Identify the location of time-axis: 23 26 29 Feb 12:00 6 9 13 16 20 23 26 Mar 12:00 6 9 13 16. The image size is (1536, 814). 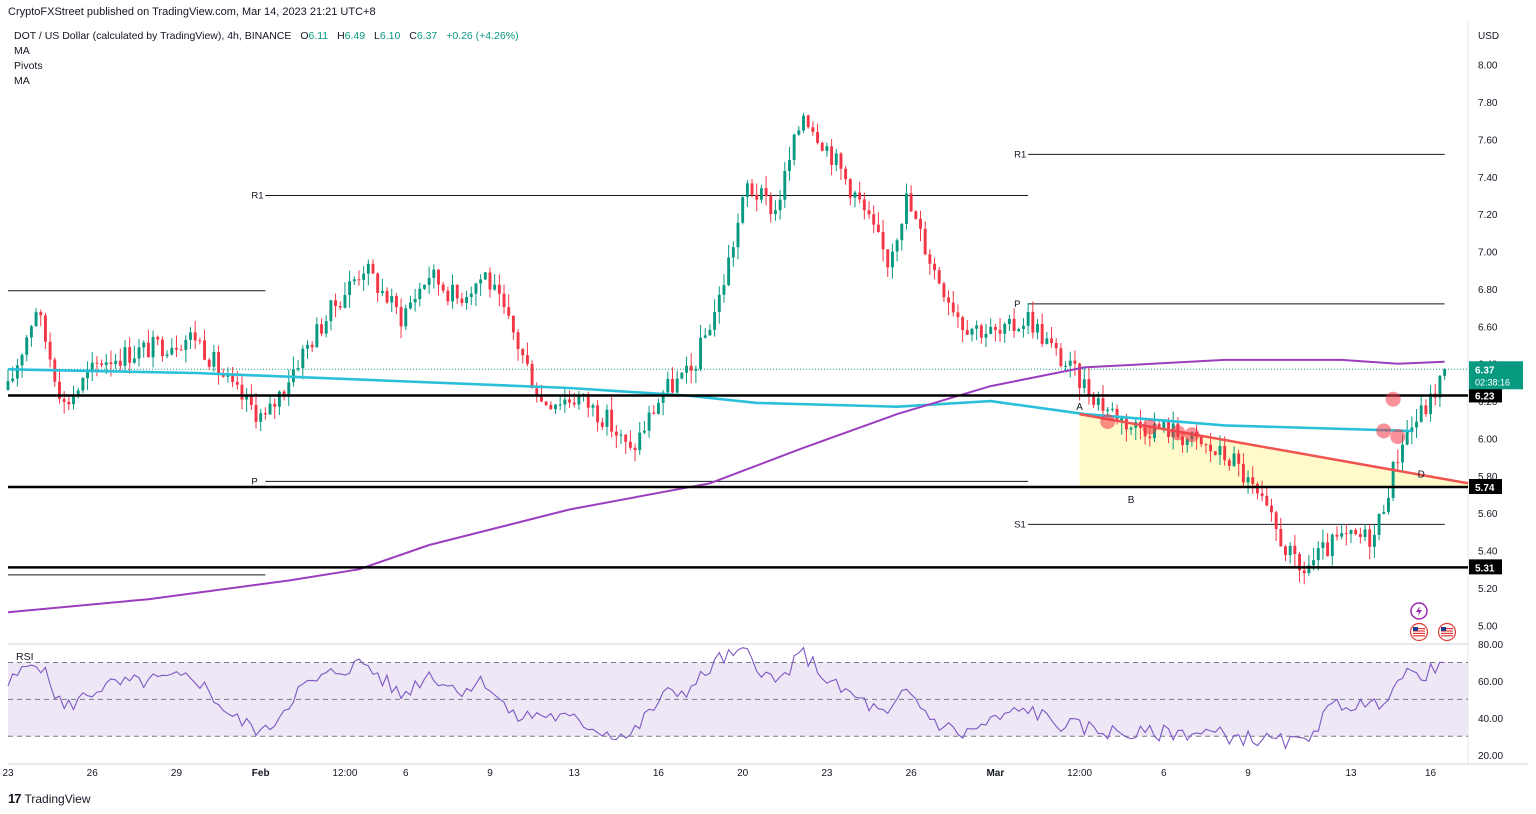
(719, 773).